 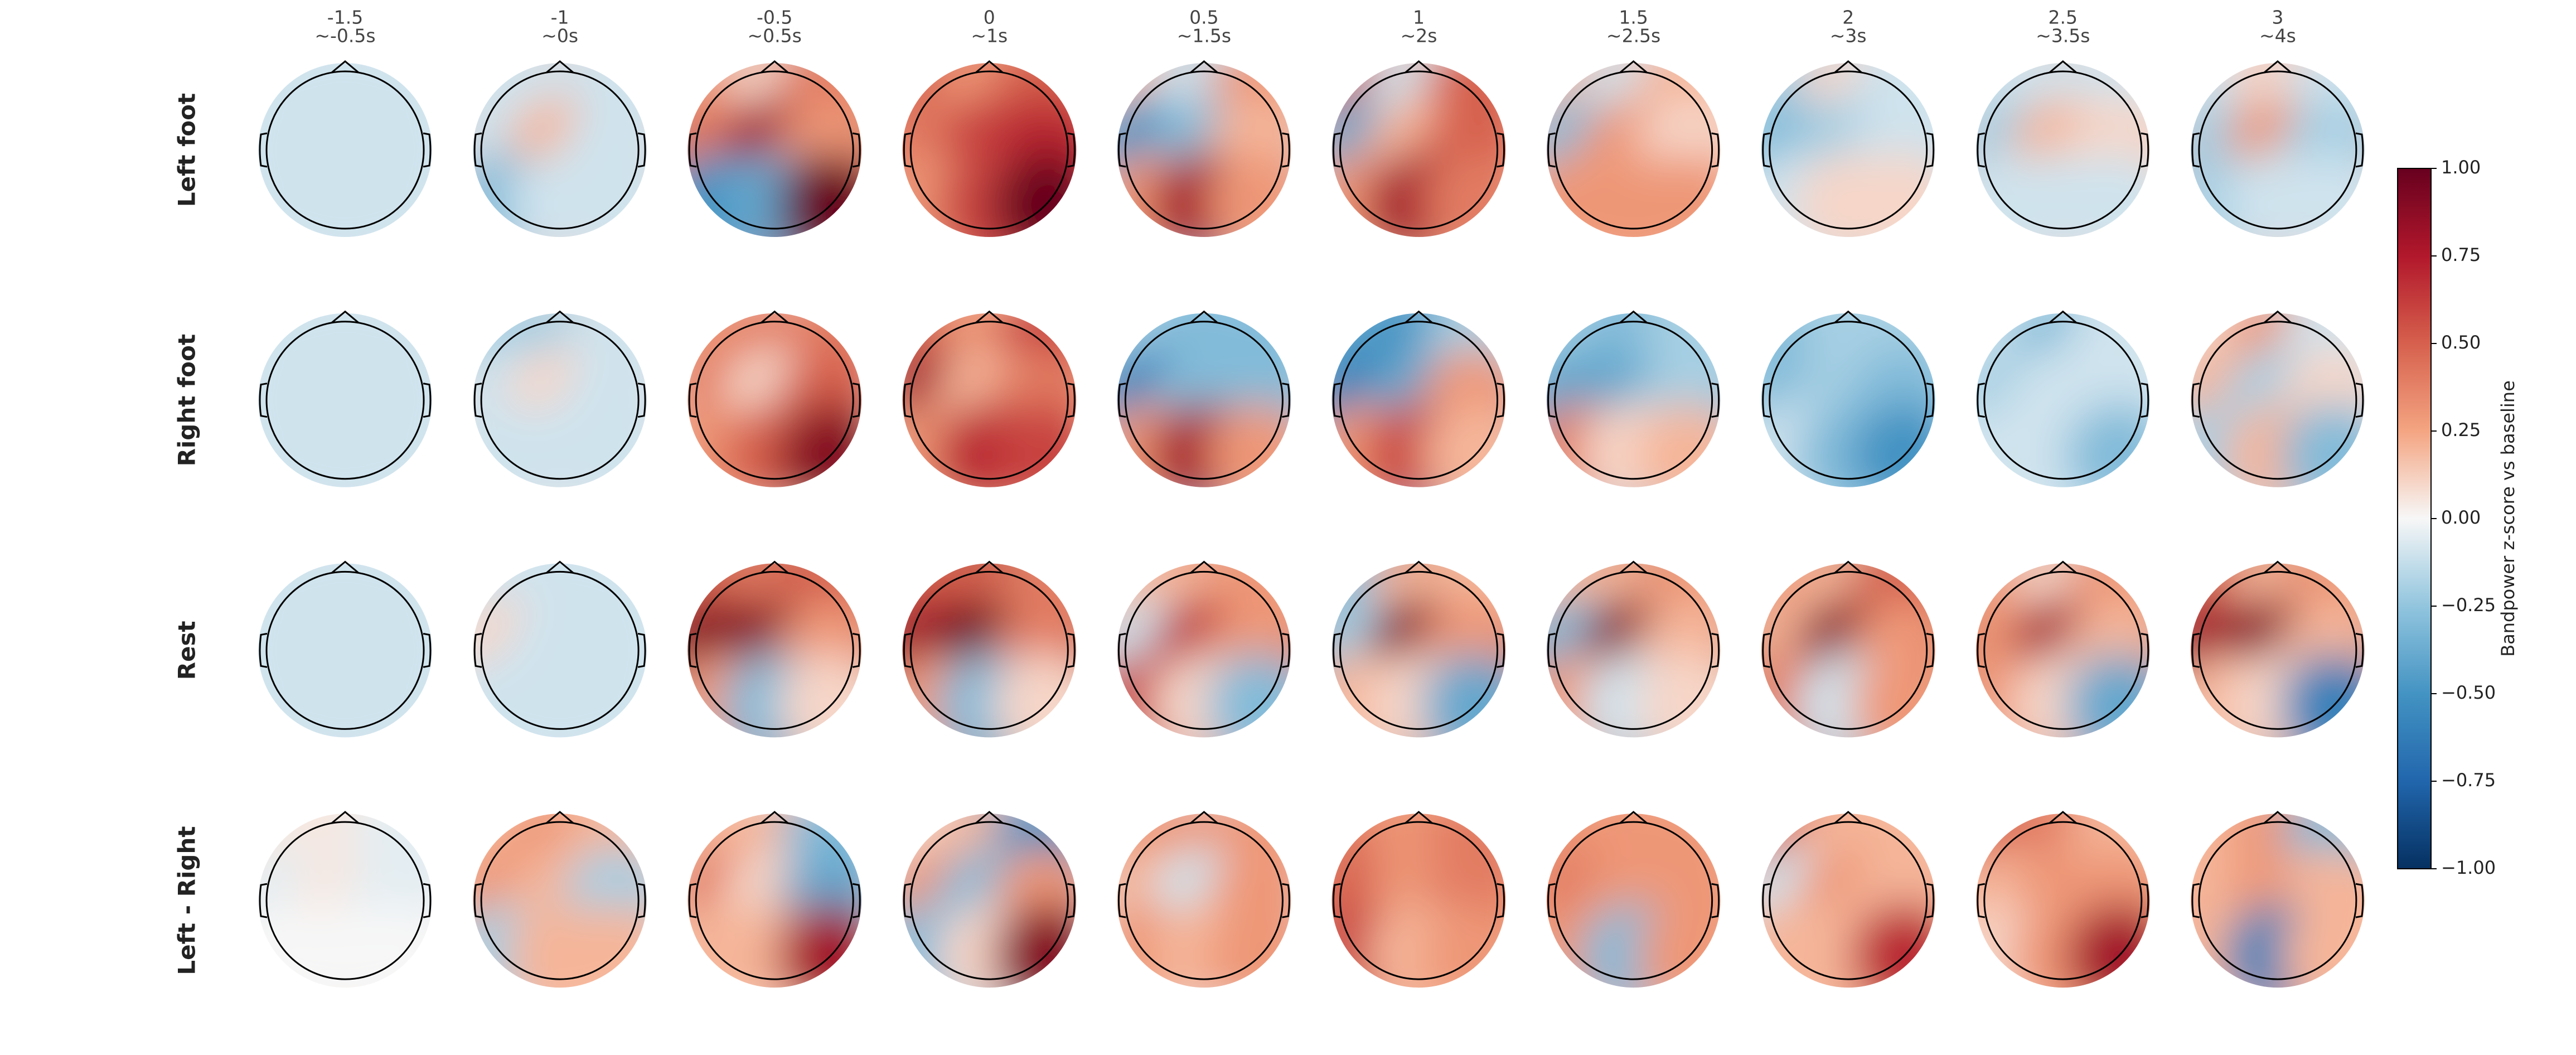 I want to click on column-window: ~0s, so click(x=559, y=36).